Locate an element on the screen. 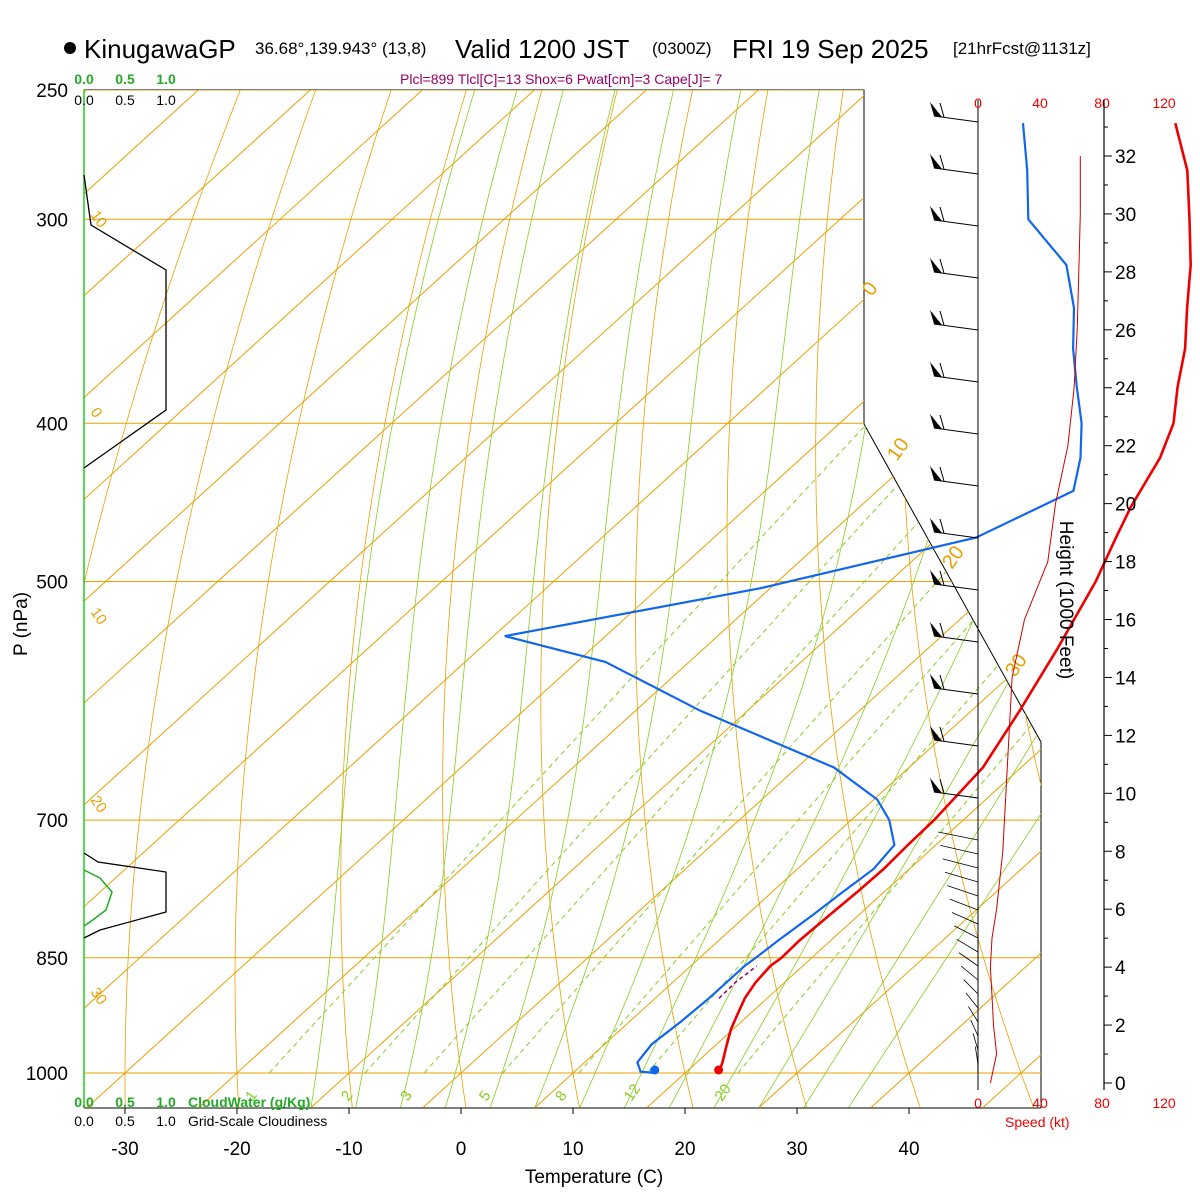 This screenshot has width=1200, height=1200. speed-tick-bottom: 0 is located at coordinates (978, 1103).